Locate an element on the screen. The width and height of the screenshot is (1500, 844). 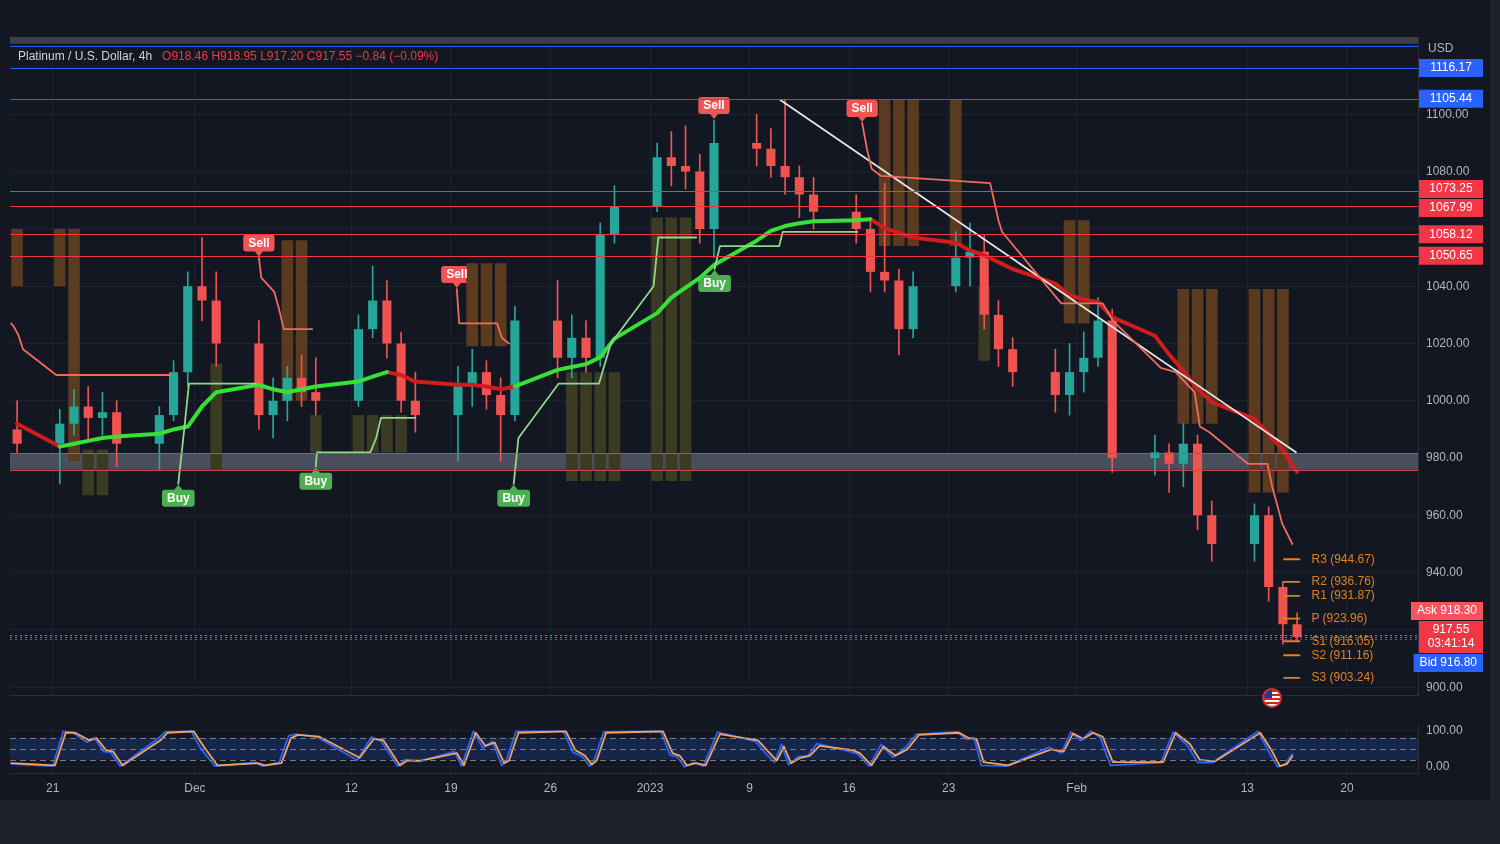
series-label: R3 (944.67) is located at coordinates (1343, 558).